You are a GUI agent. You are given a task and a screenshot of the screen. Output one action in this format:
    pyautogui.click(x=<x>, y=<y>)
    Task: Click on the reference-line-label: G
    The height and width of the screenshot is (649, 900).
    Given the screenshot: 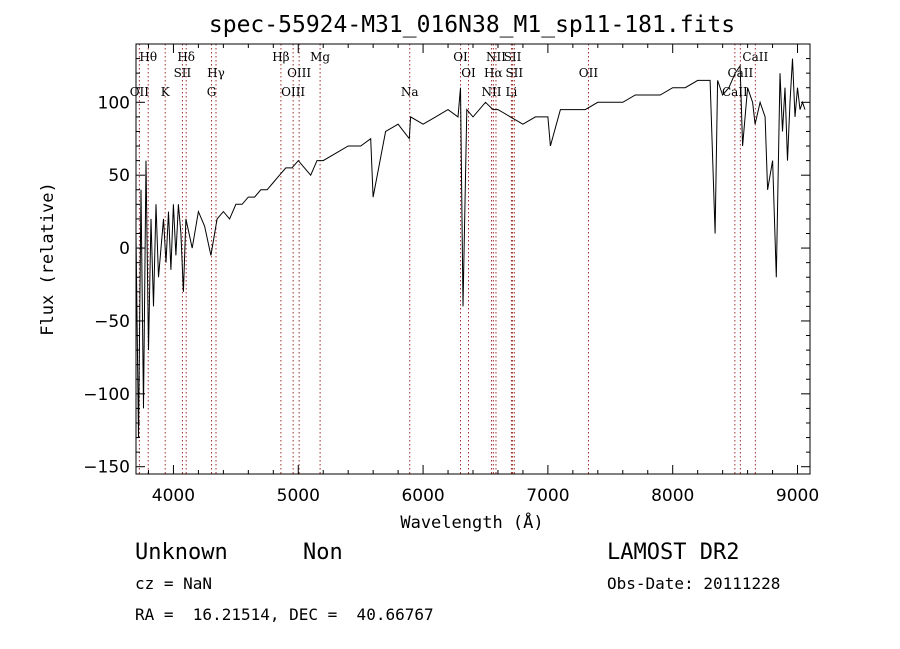 What is the action you would take?
    pyautogui.click(x=212, y=92)
    